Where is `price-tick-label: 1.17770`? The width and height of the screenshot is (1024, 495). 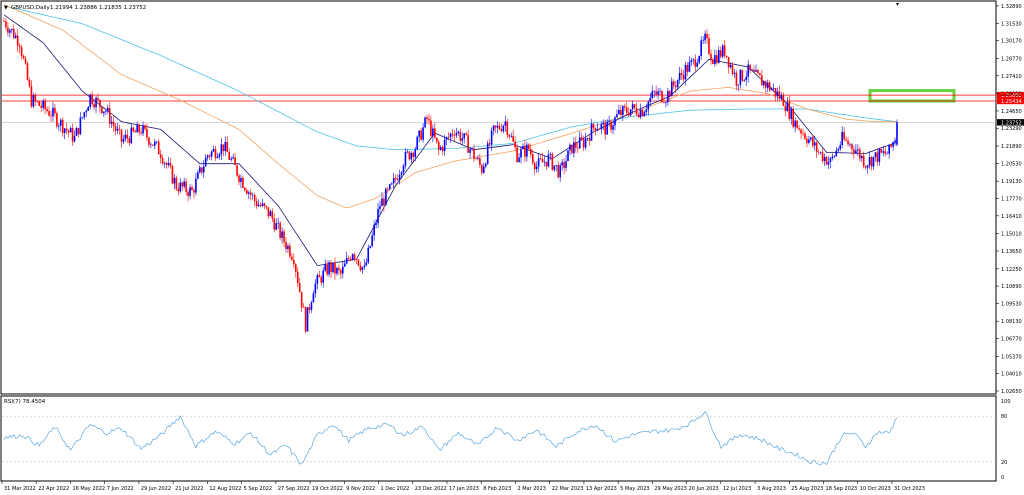 price-tick-label: 1.17770 is located at coordinates (1011, 200).